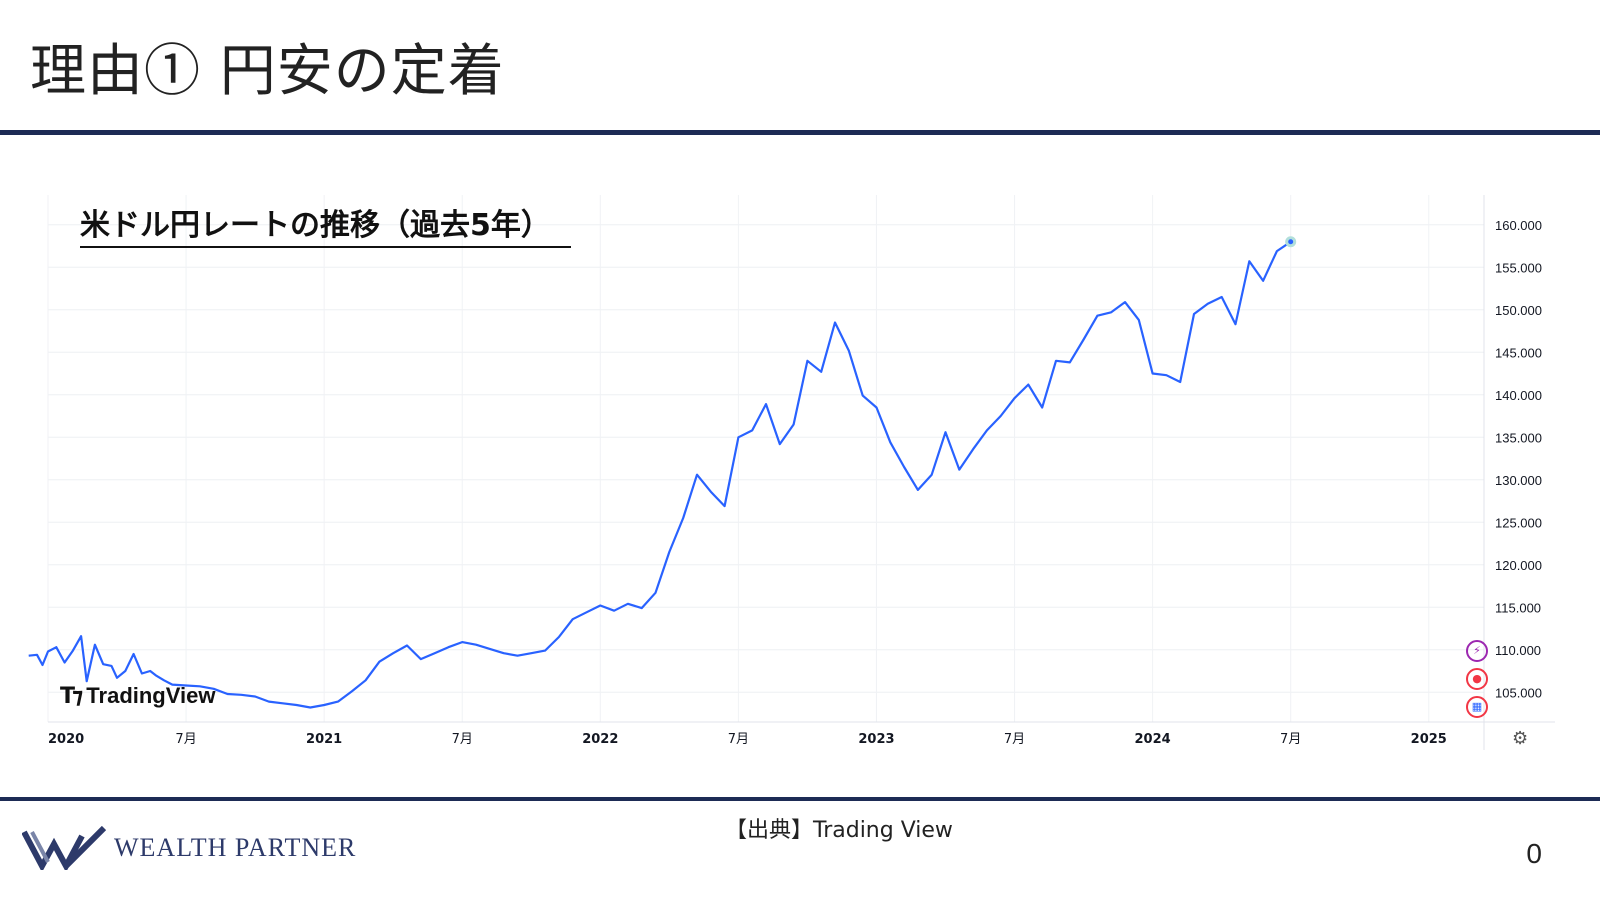 The width and height of the screenshot is (1600, 900). What do you see at coordinates (800, 132) in the screenshot?
I see `top-divider` at bounding box center [800, 132].